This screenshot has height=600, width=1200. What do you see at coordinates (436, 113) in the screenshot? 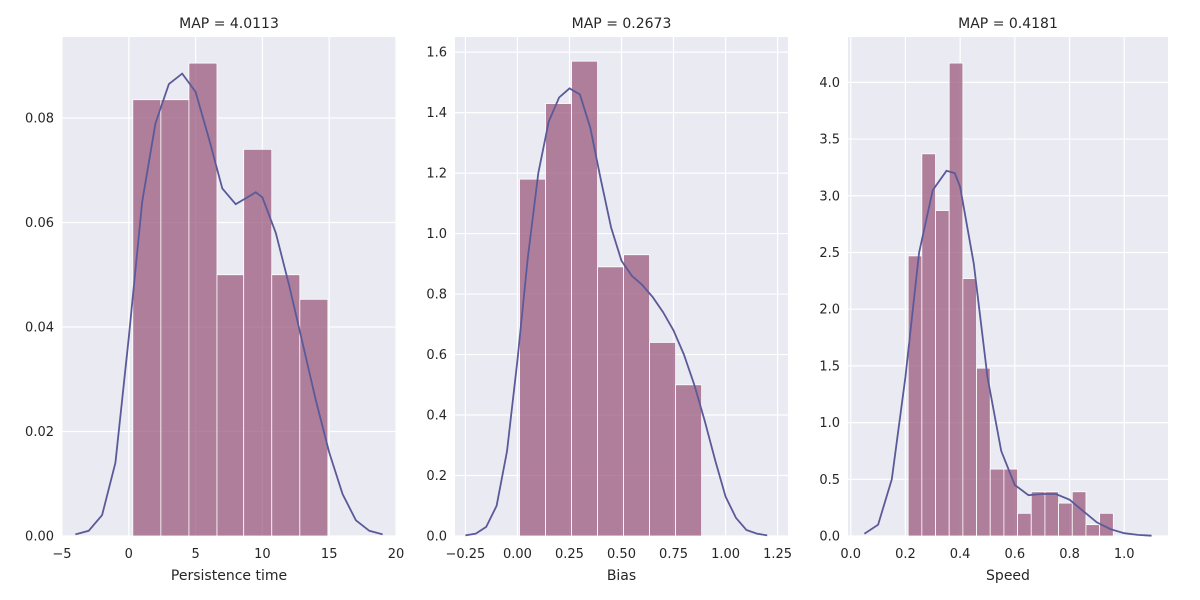
I see `y-tick-label: 1.4` at bounding box center [436, 113].